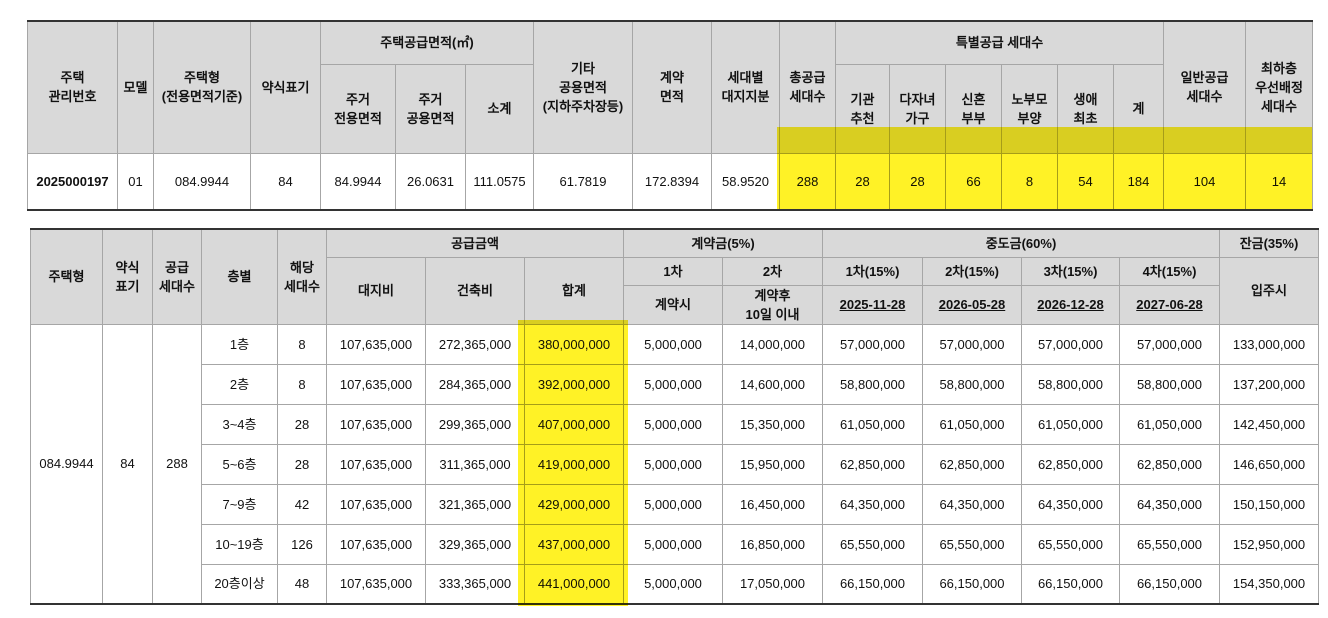  I want to click on header-cell: 일반공급 세대수, so click(1204, 87).